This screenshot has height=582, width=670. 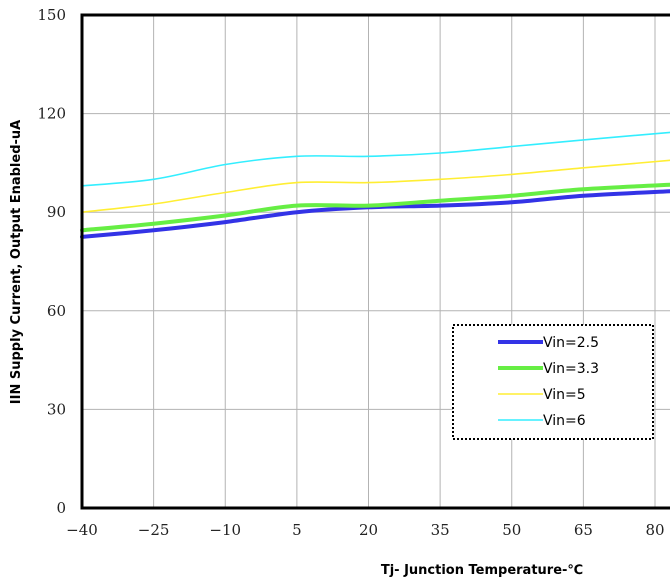 I want to click on x-tick-label: 65, so click(x=583, y=530).